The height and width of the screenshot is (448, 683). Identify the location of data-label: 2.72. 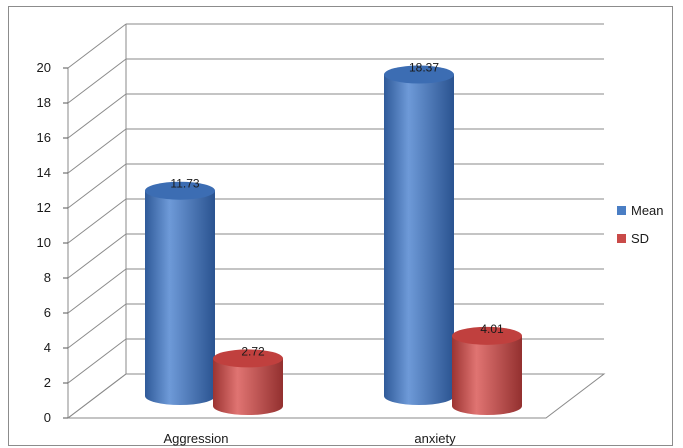
(253, 351).